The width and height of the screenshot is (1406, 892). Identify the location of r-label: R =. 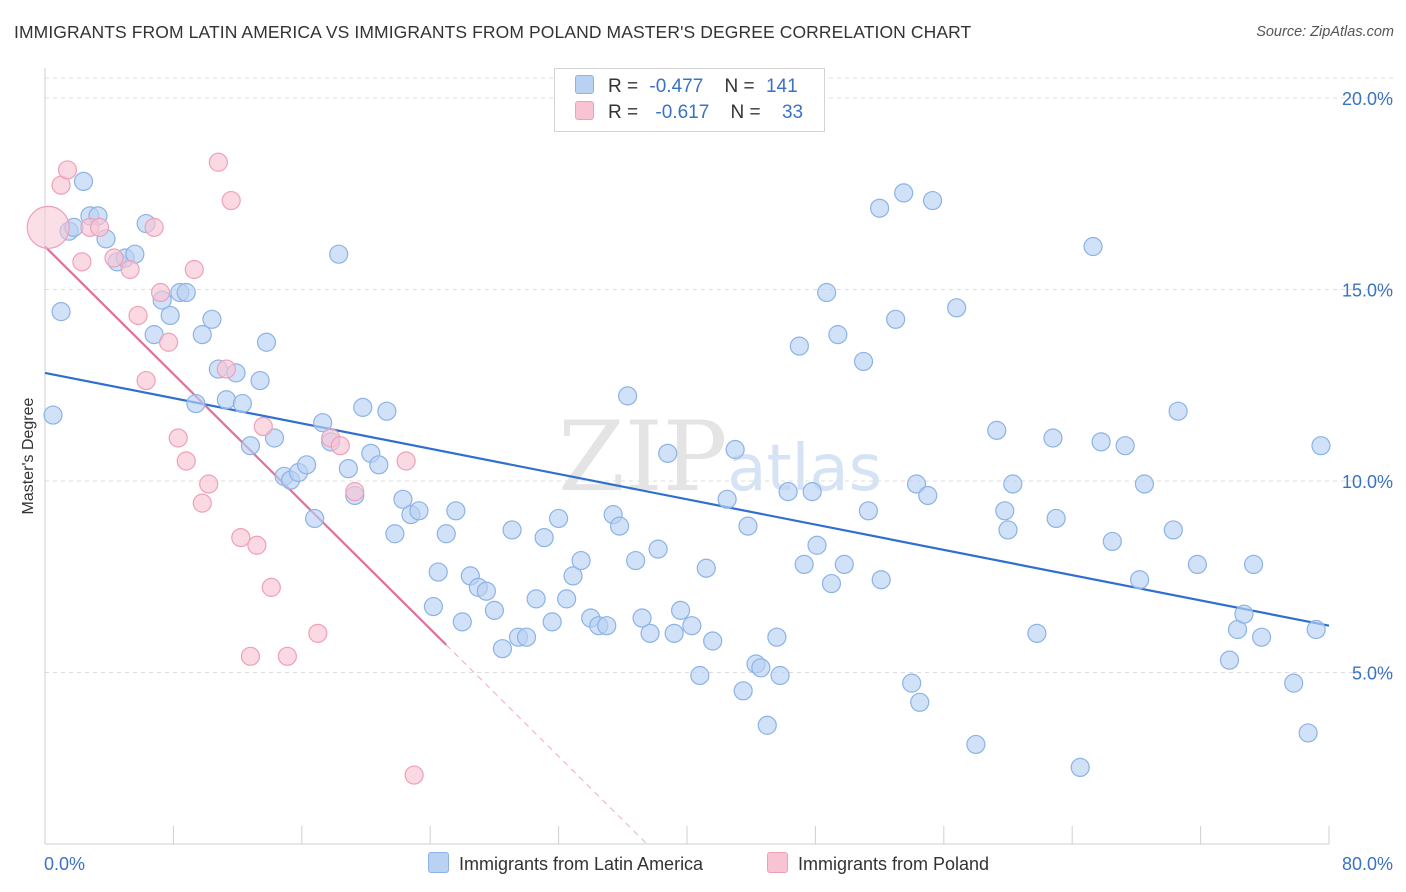
(623, 86).